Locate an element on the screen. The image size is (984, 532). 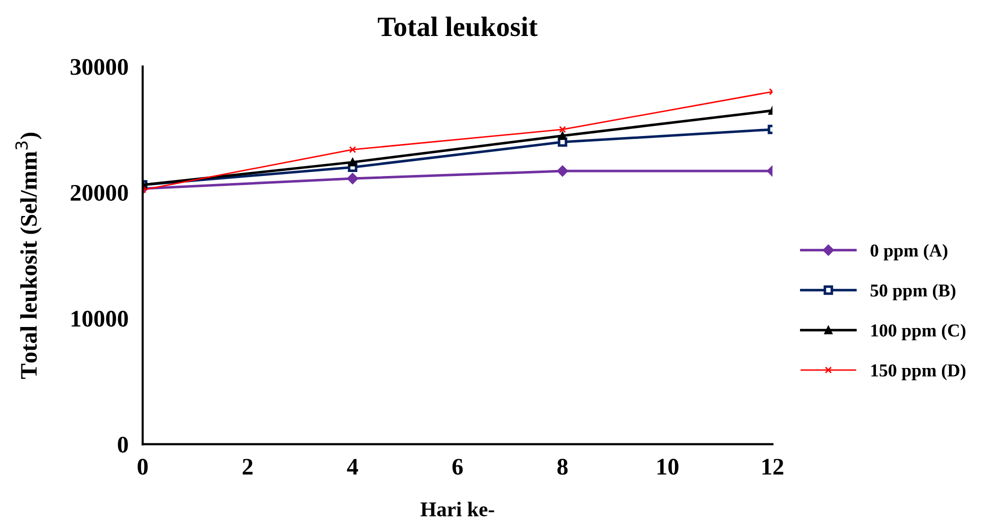
x-tick-label: 12 is located at coordinates (773, 466).